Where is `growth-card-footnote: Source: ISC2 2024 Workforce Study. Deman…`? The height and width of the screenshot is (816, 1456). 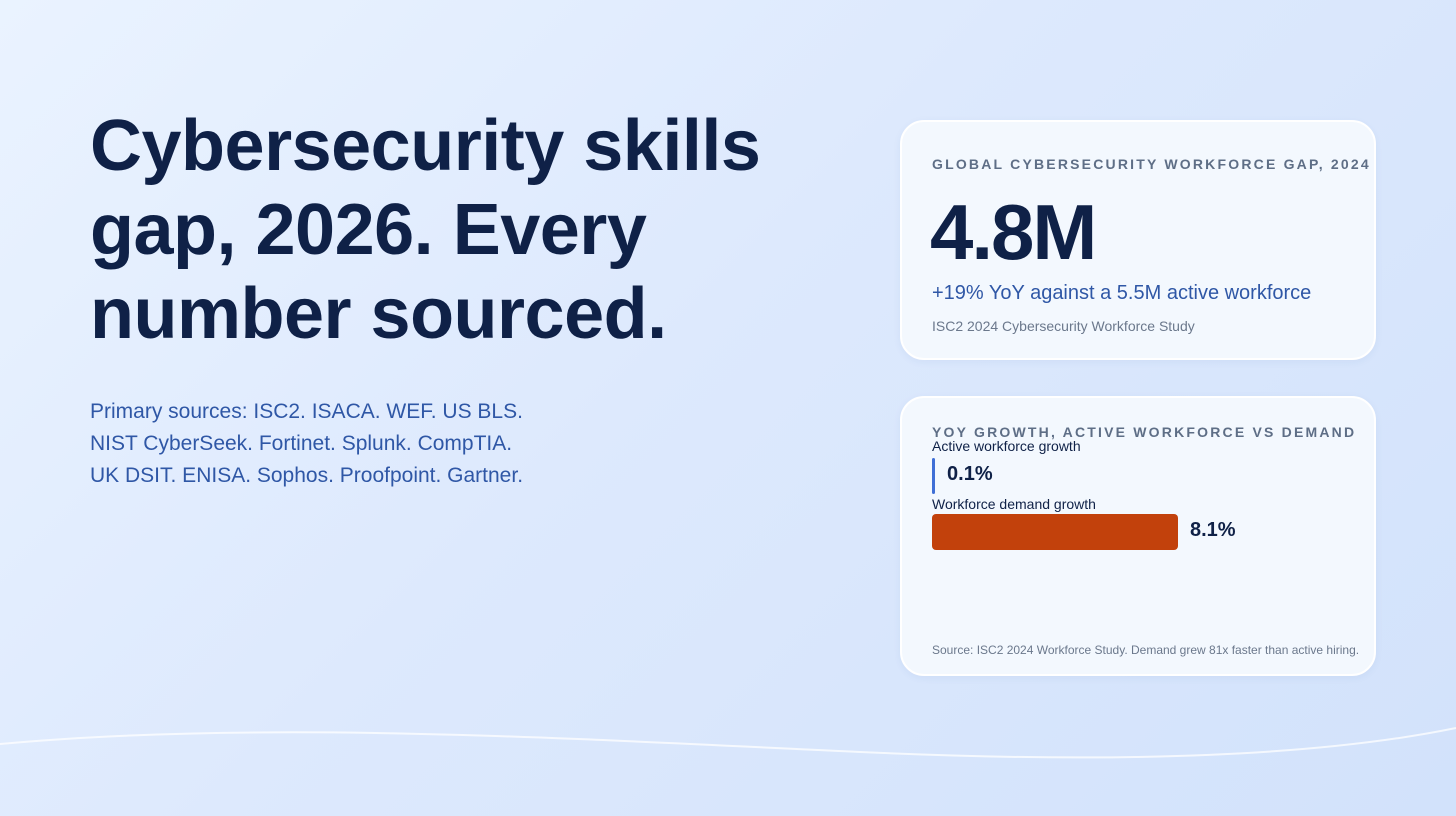 growth-card-footnote: Source: ISC2 2024 Workforce Study. Deman… is located at coordinates (1146, 650).